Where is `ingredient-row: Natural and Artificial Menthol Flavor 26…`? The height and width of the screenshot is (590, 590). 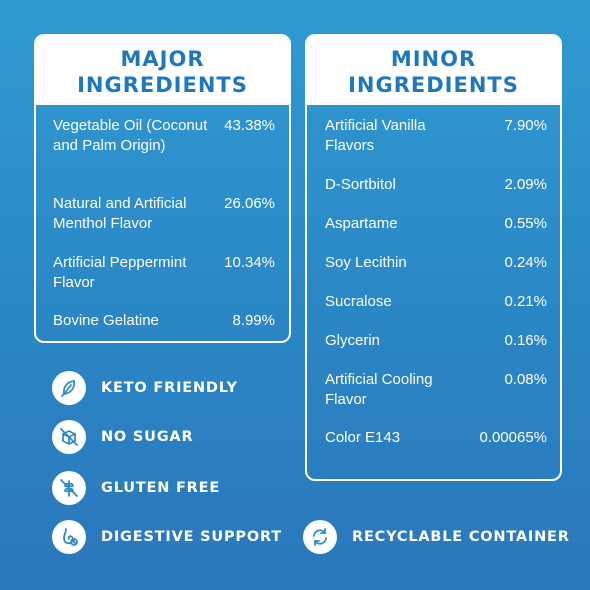 ingredient-row: Natural and Artificial Menthol Flavor 26… is located at coordinates (162, 214).